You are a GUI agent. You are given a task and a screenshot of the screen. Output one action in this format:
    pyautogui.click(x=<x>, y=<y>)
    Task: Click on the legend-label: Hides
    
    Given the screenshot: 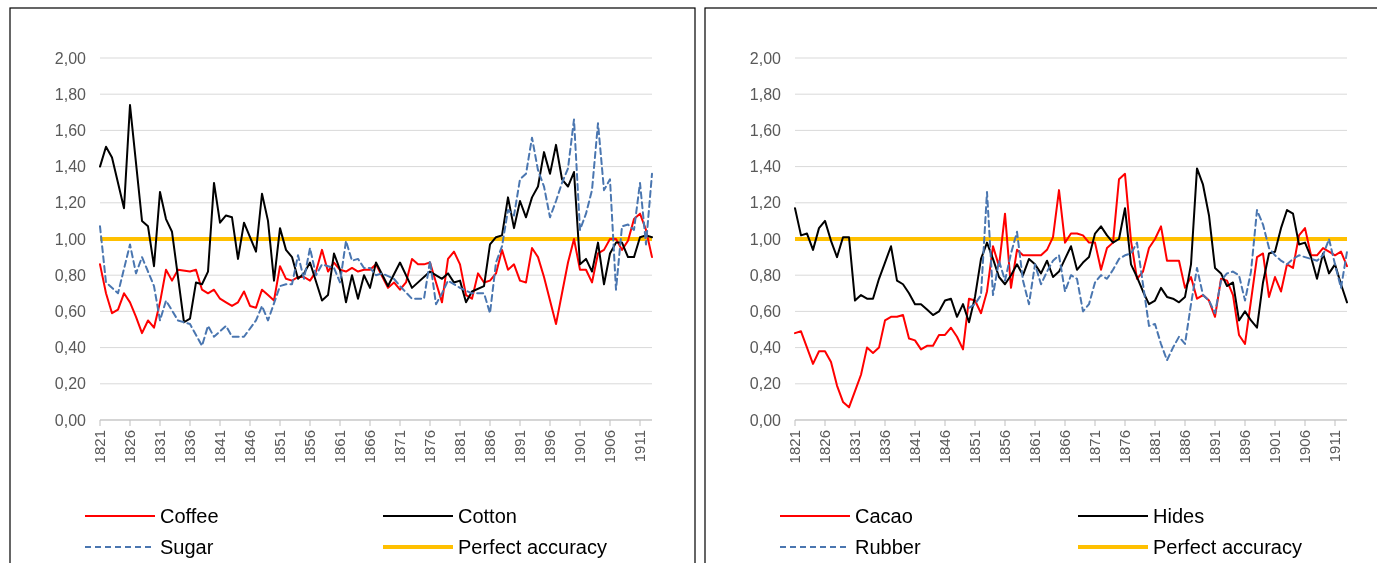 What is the action you would take?
    pyautogui.click(x=1179, y=516)
    